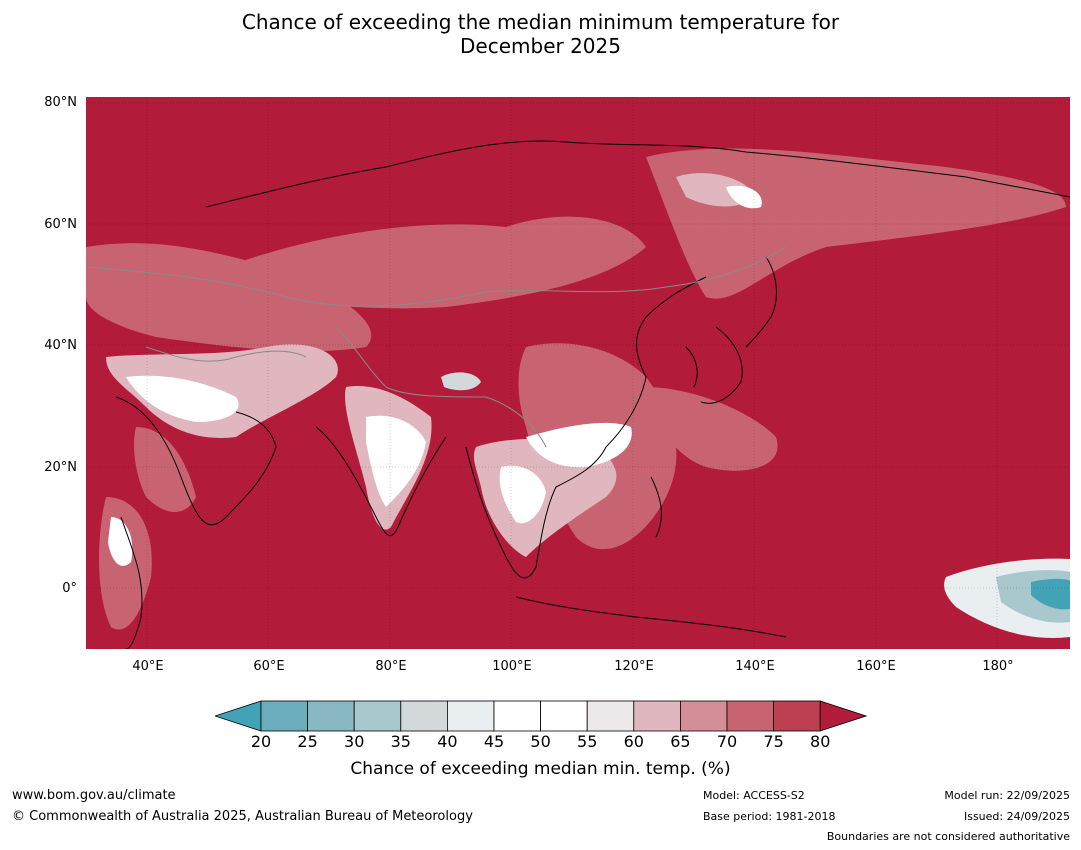  What do you see at coordinates (131, 582) in the screenshot?
I see `coast-east-africa` at bounding box center [131, 582].